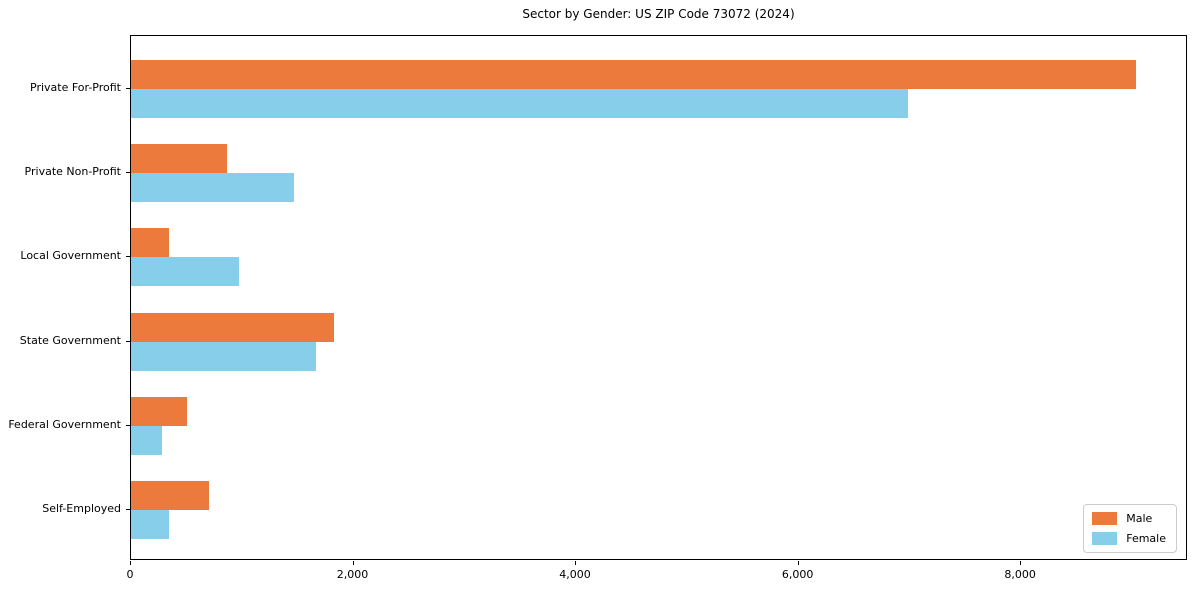  I want to click on legend-label-male: Male, so click(1139, 518).